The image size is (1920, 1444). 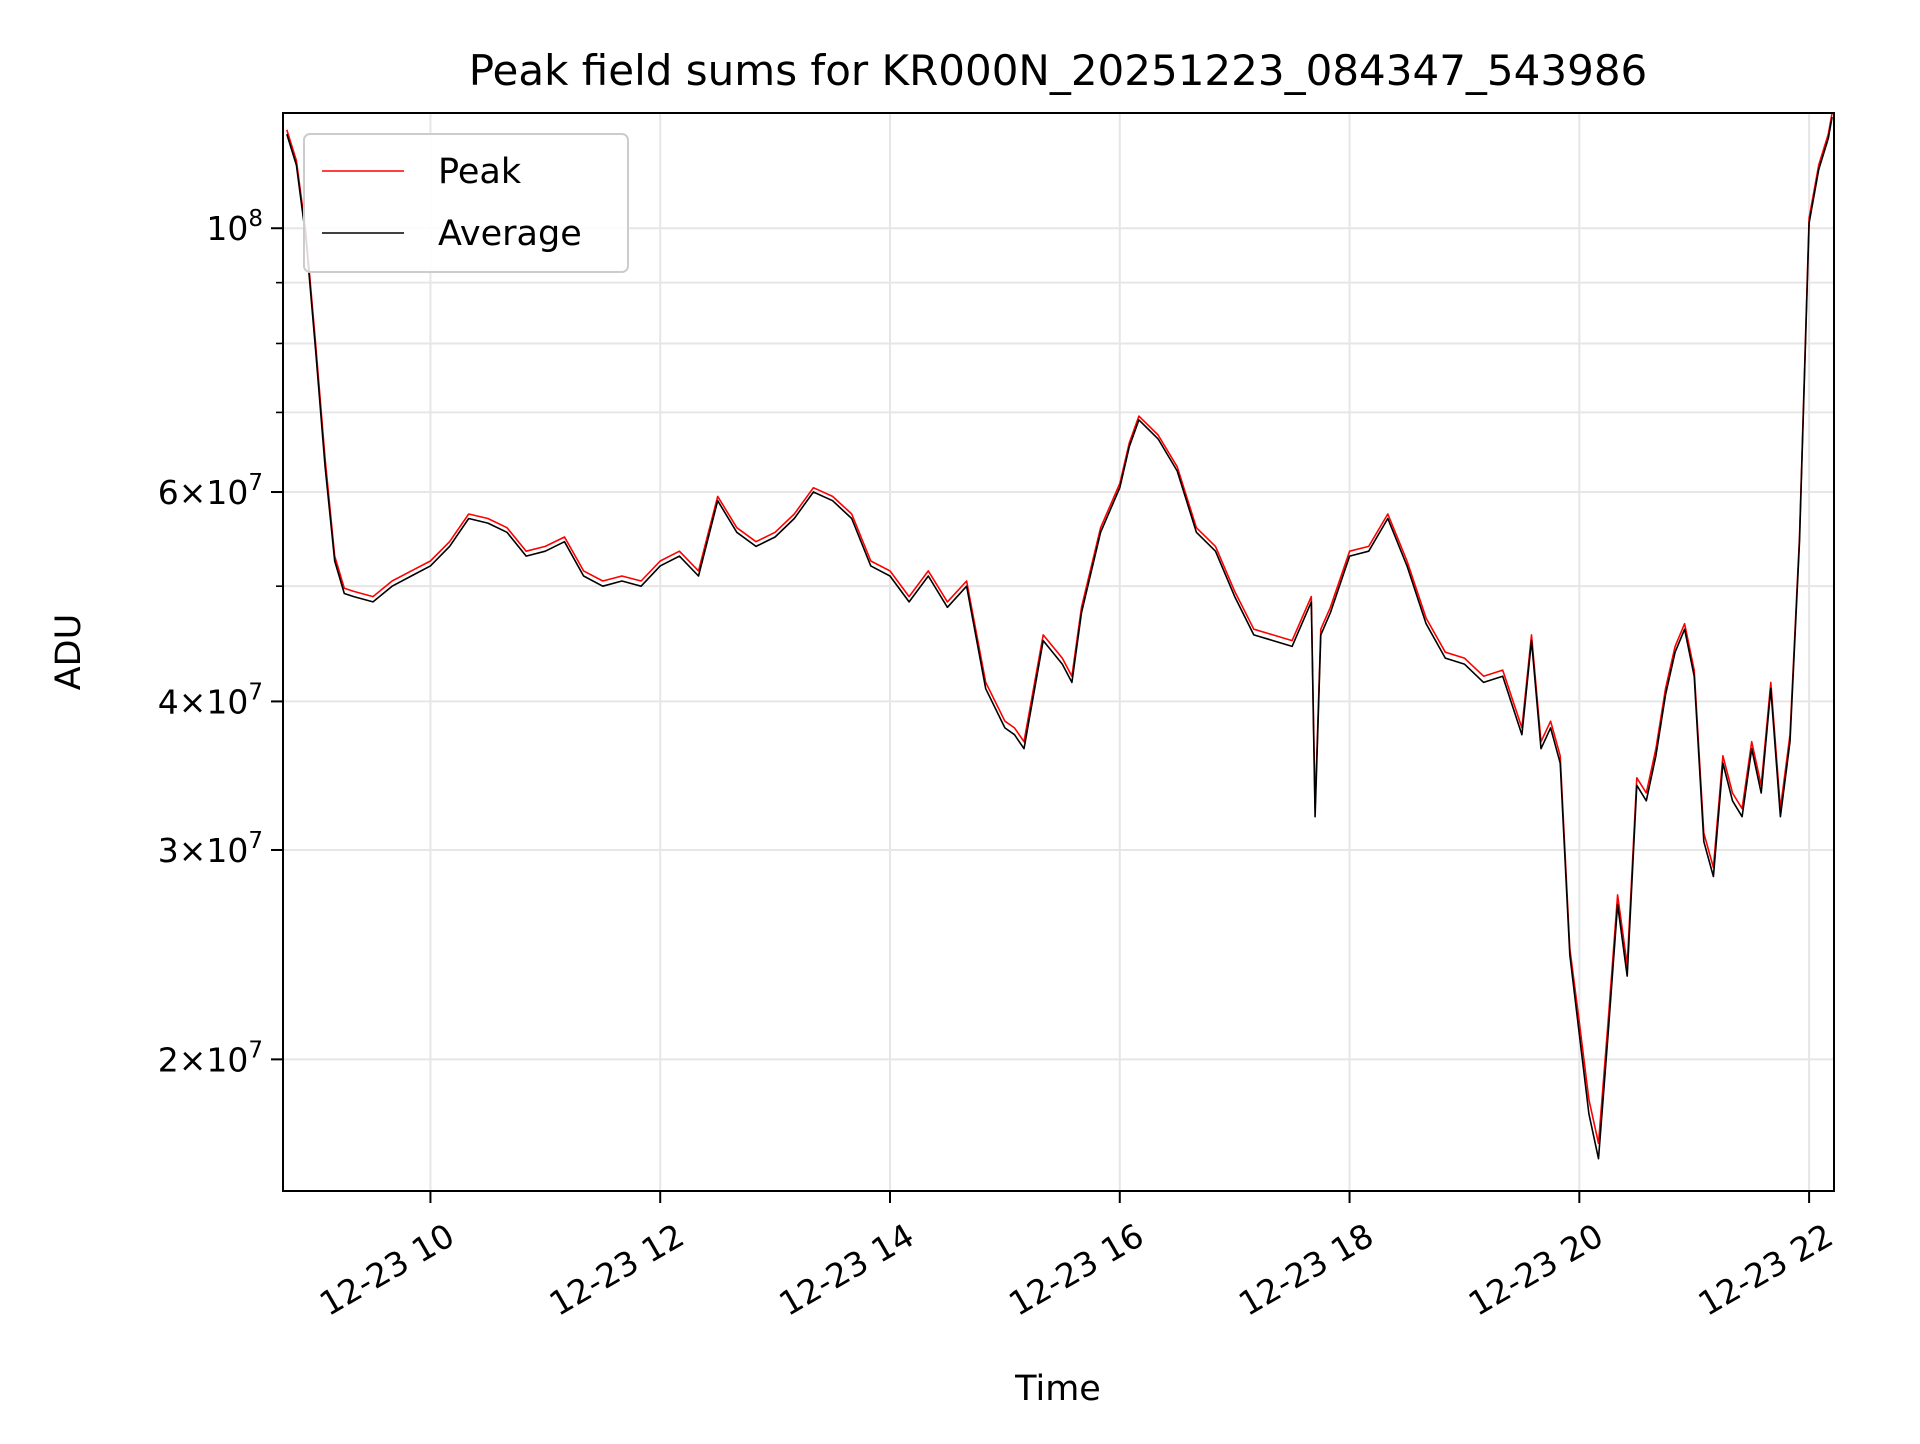 What do you see at coordinates (168, 701) in the screenshot?
I see `y-tick-mantissa: 4` at bounding box center [168, 701].